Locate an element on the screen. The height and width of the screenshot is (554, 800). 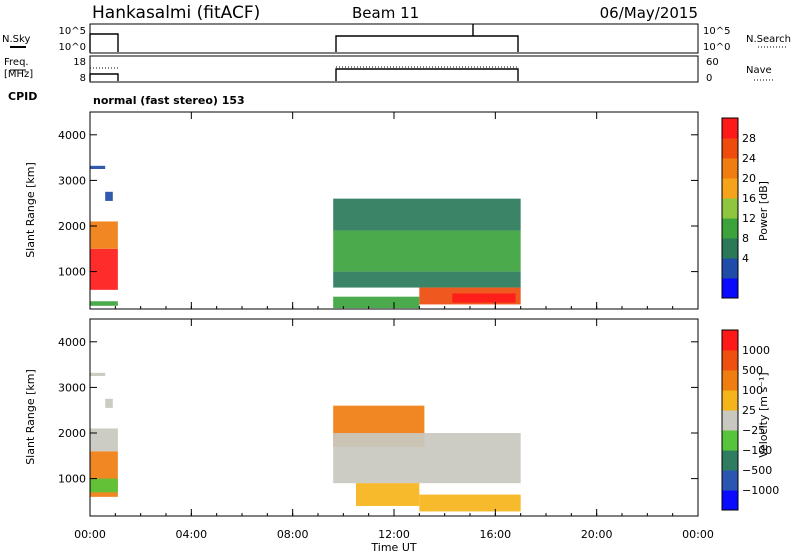
nave-trace is located at coordinates (304, 67).